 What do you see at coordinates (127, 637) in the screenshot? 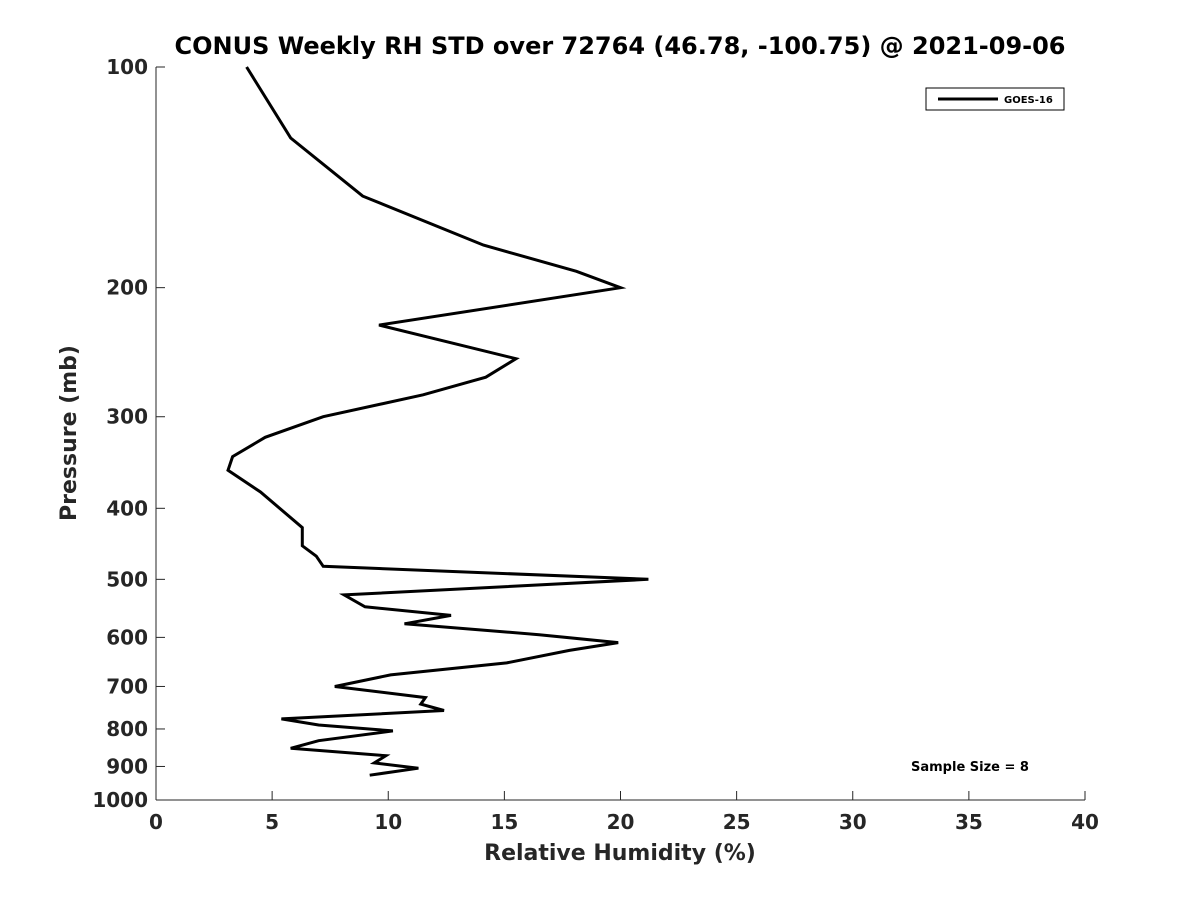
I see `y-tick-label: 600` at bounding box center [127, 637].